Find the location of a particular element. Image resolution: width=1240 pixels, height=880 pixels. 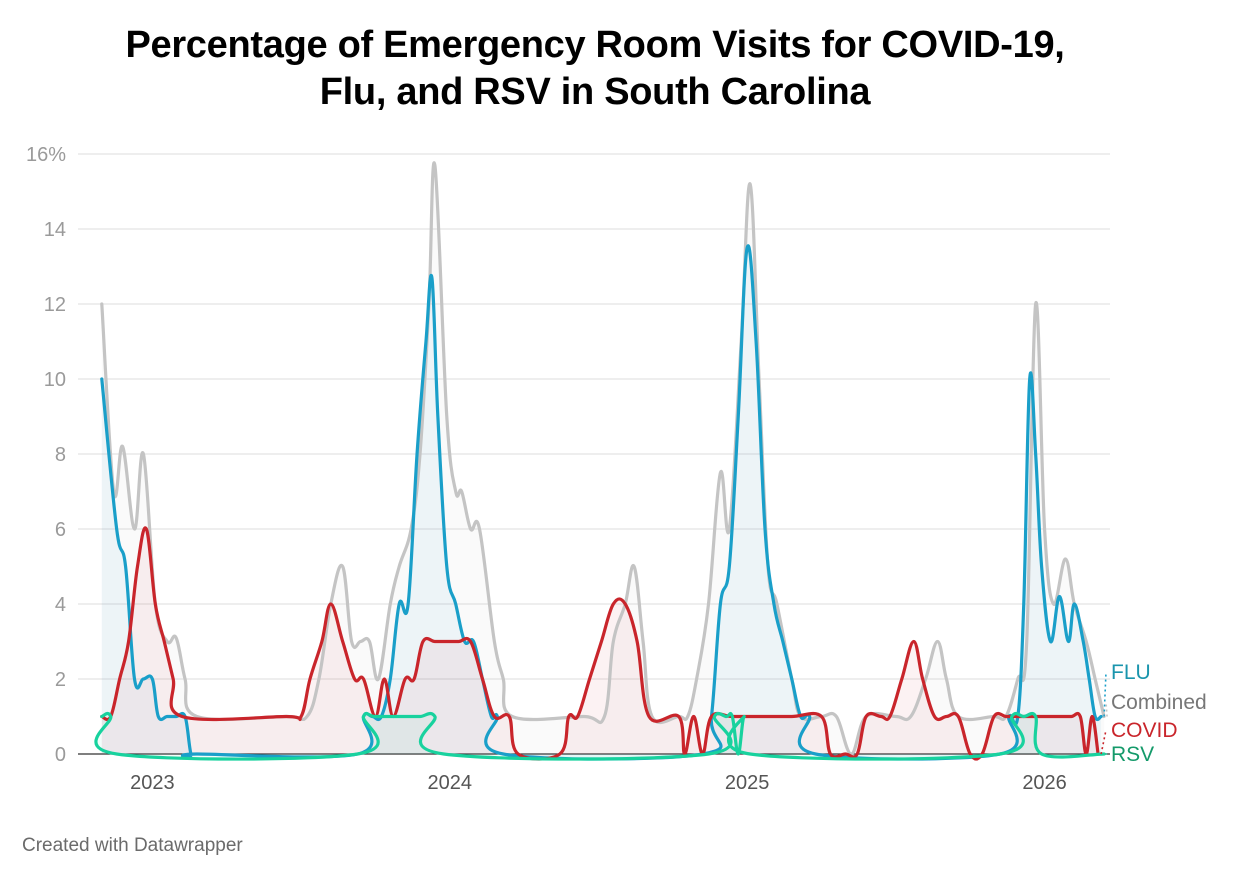

y-tick-label: 10 is located at coordinates (55, 380).